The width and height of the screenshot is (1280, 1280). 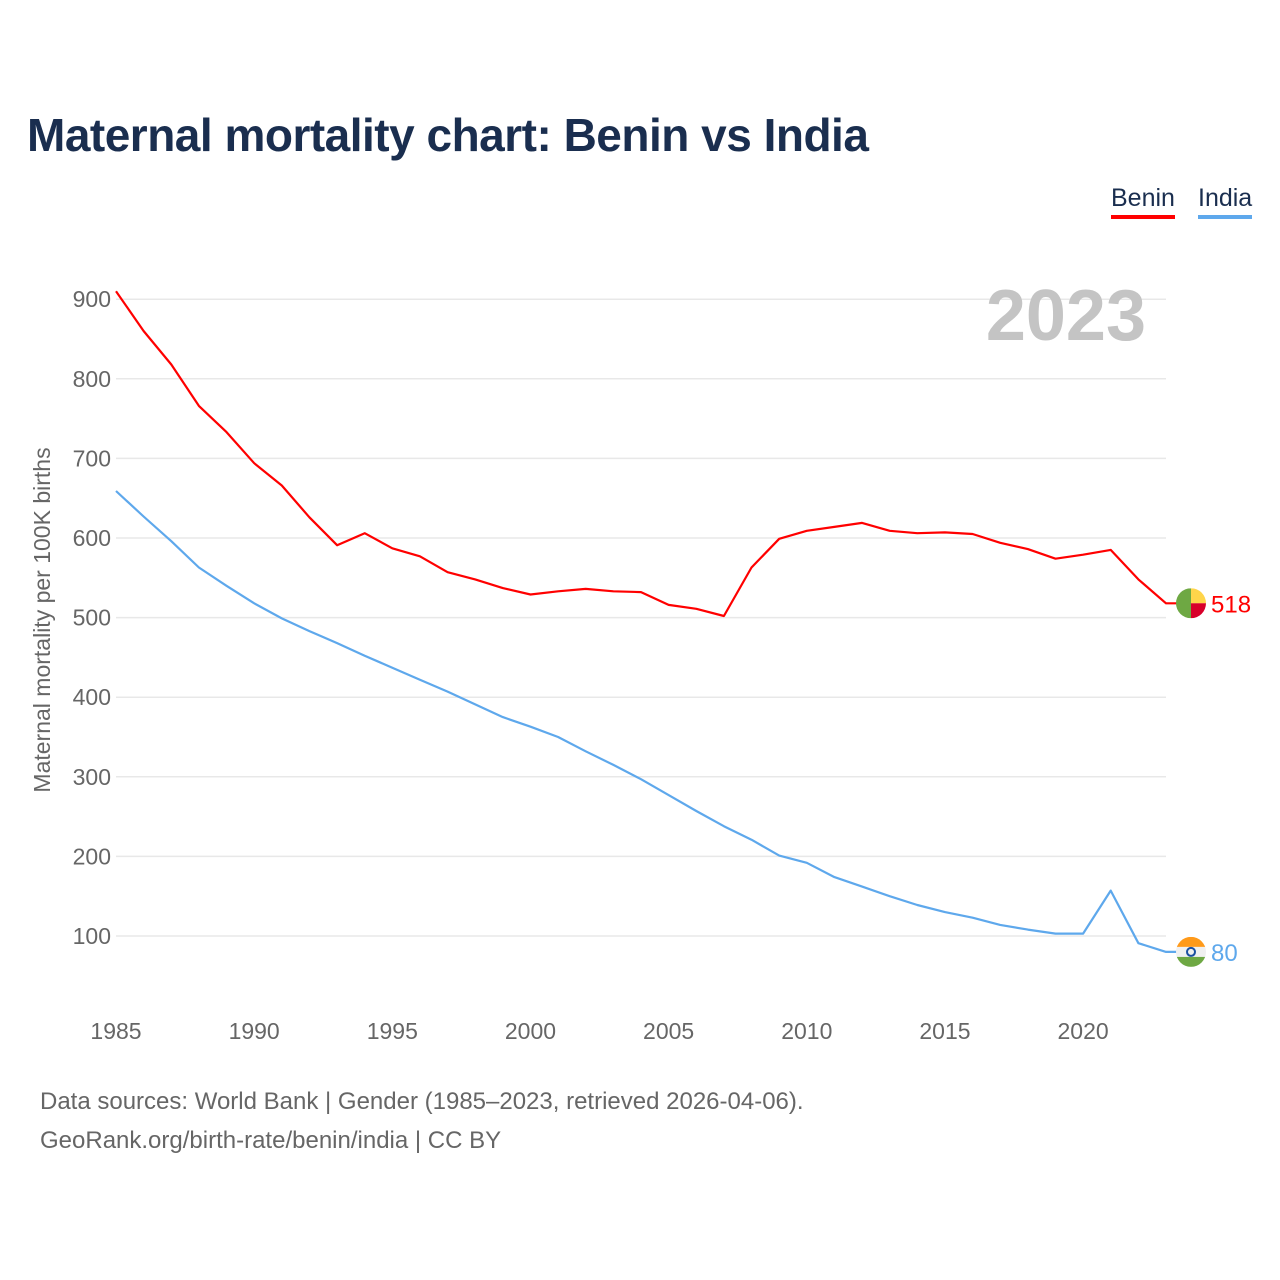 What do you see at coordinates (92, 538) in the screenshot?
I see `y-tick-label: 600` at bounding box center [92, 538].